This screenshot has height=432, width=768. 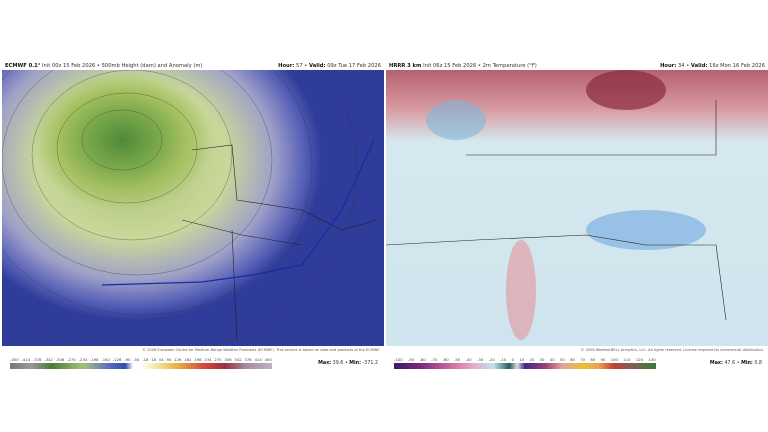 What do you see at coordinates (268, 359) in the screenshot?
I see `colorbar-tick-label: 450` at bounding box center [268, 359].